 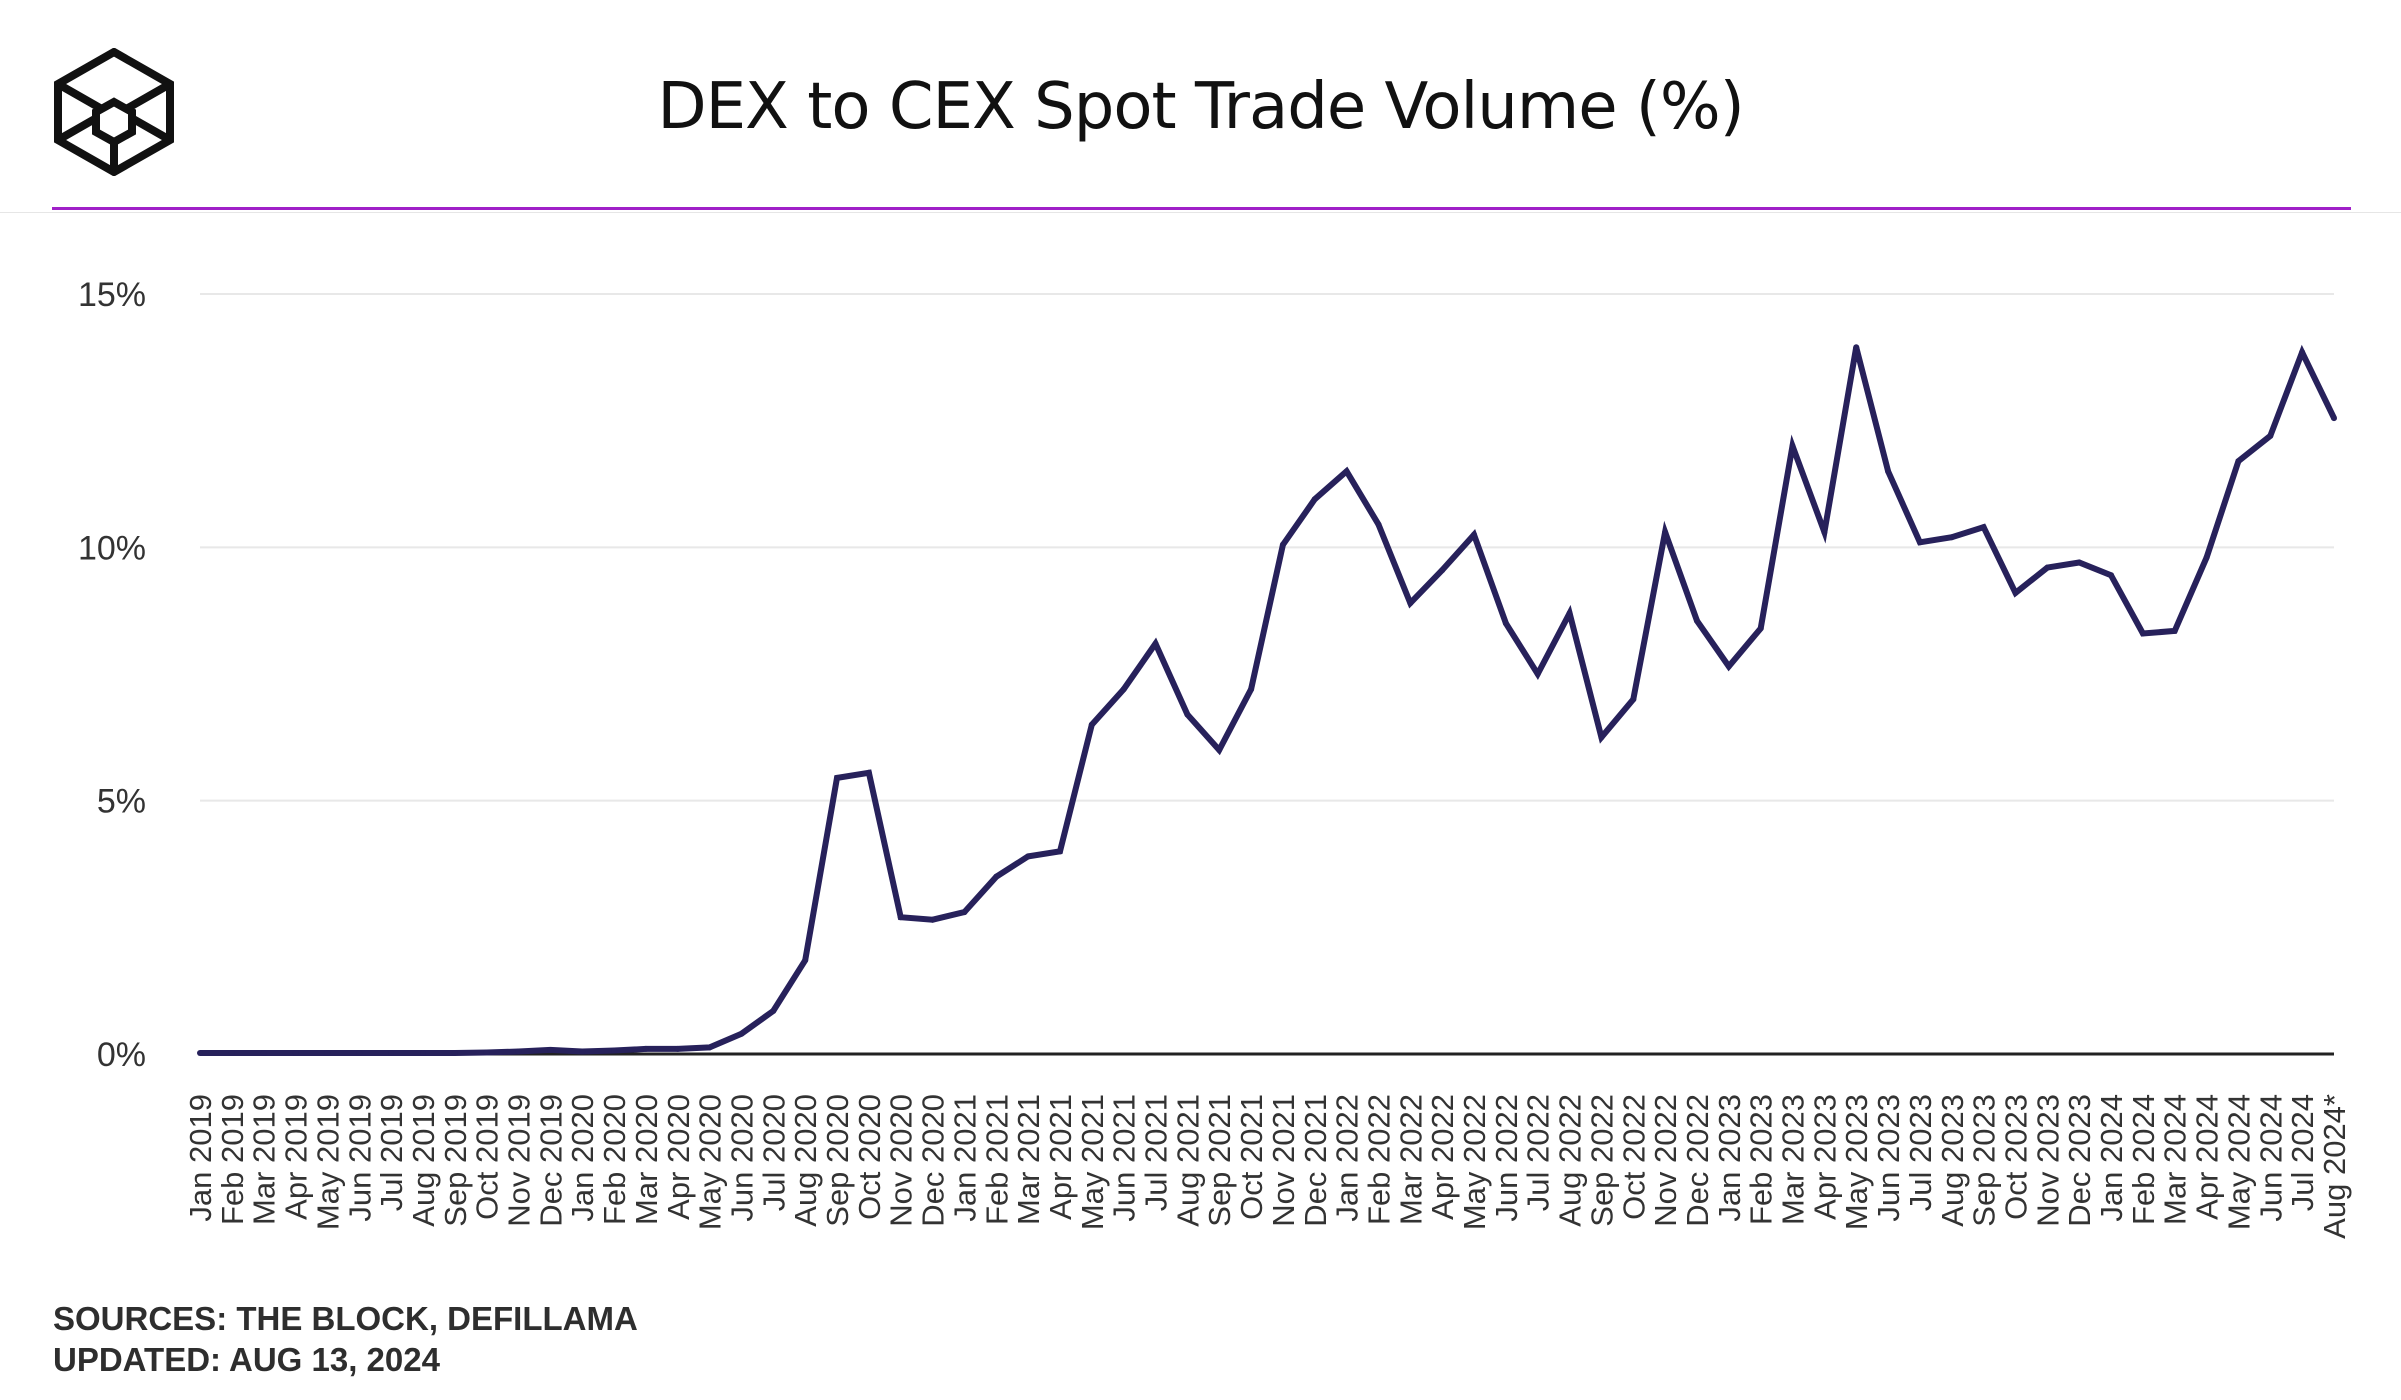 What do you see at coordinates (112, 548) in the screenshot?
I see `y-tick-label: 10%` at bounding box center [112, 548].